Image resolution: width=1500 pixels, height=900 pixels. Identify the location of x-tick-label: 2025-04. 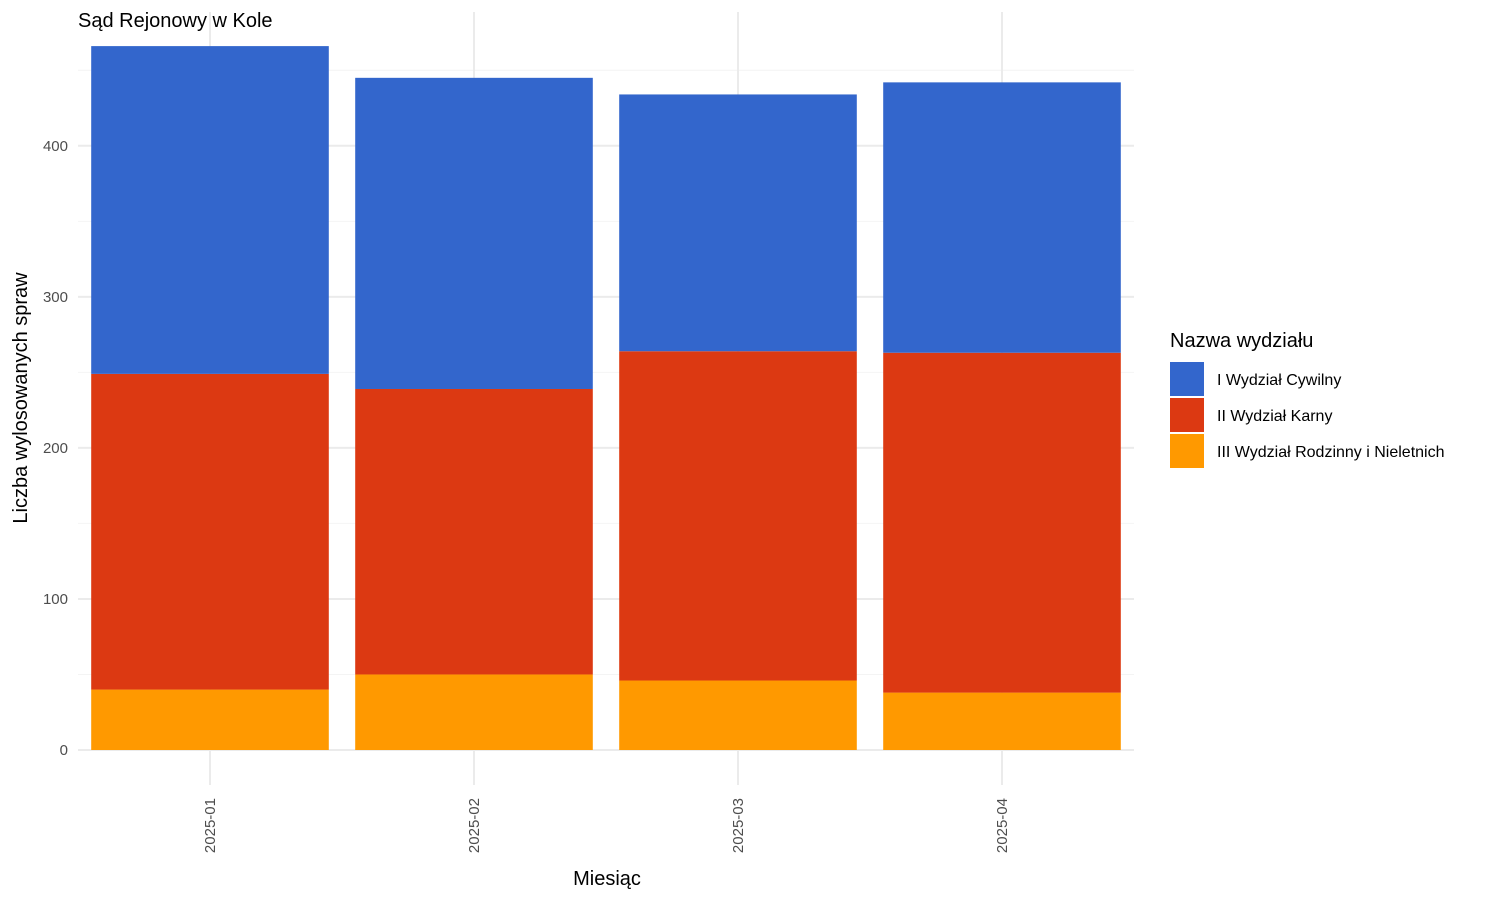
(1002, 825).